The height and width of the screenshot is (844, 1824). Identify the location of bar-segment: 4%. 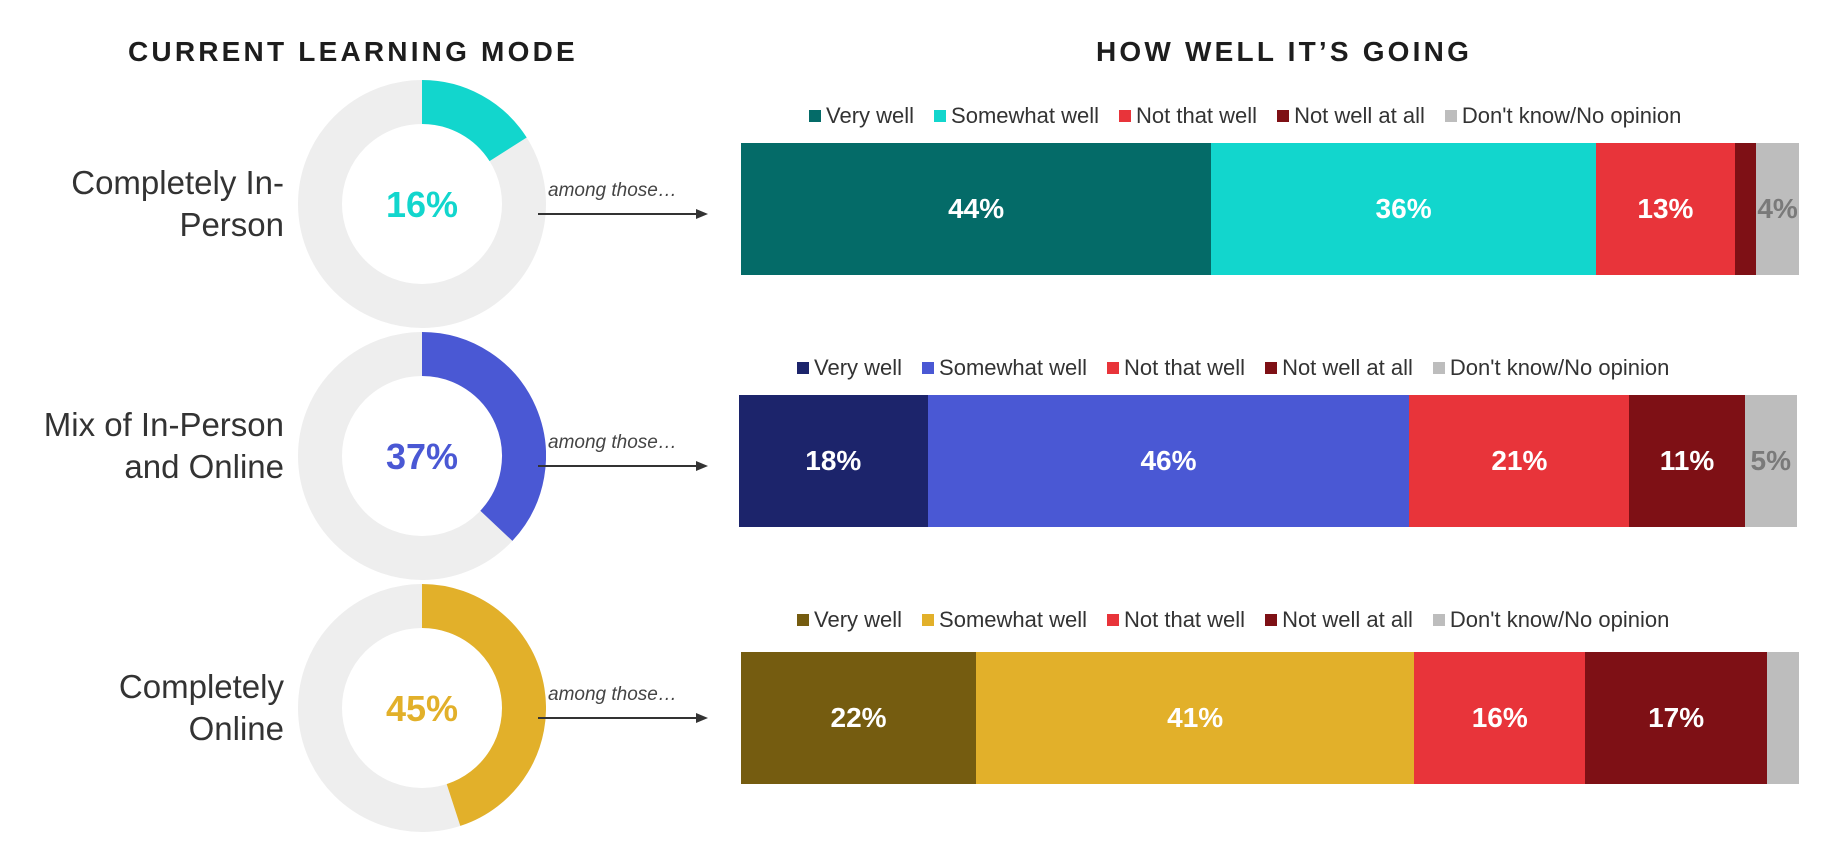
(1777, 209).